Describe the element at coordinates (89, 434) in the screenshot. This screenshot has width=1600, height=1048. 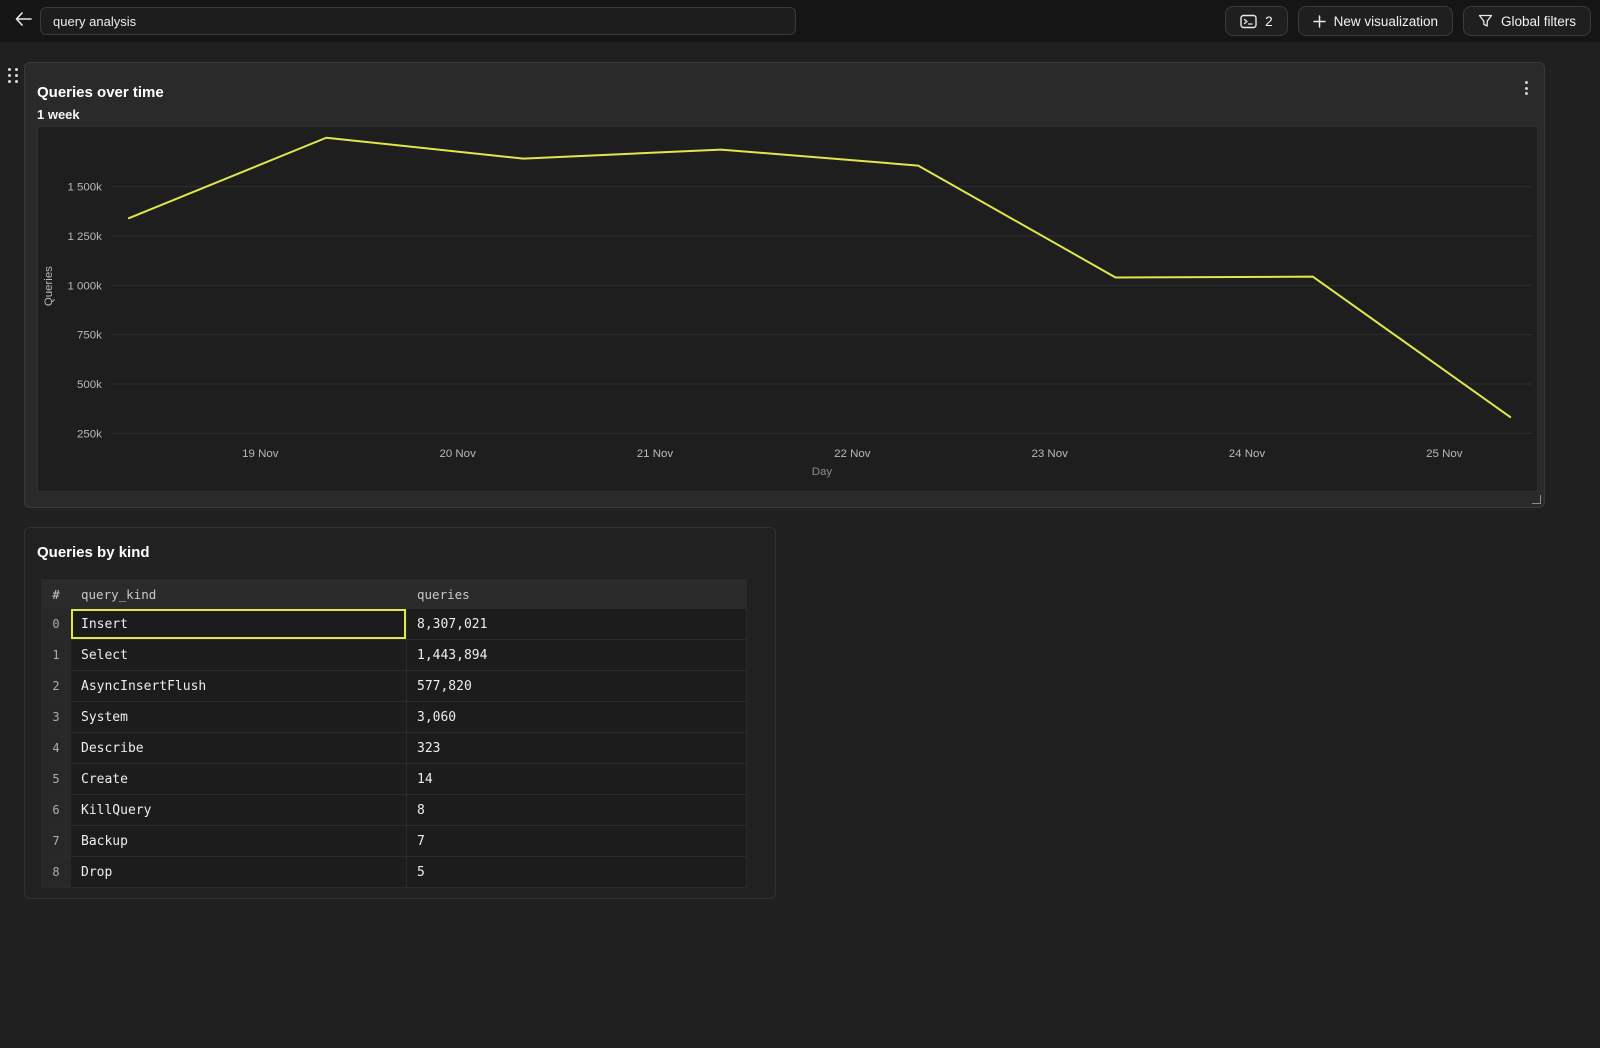
I see `y-tick-label: 250k` at that location.